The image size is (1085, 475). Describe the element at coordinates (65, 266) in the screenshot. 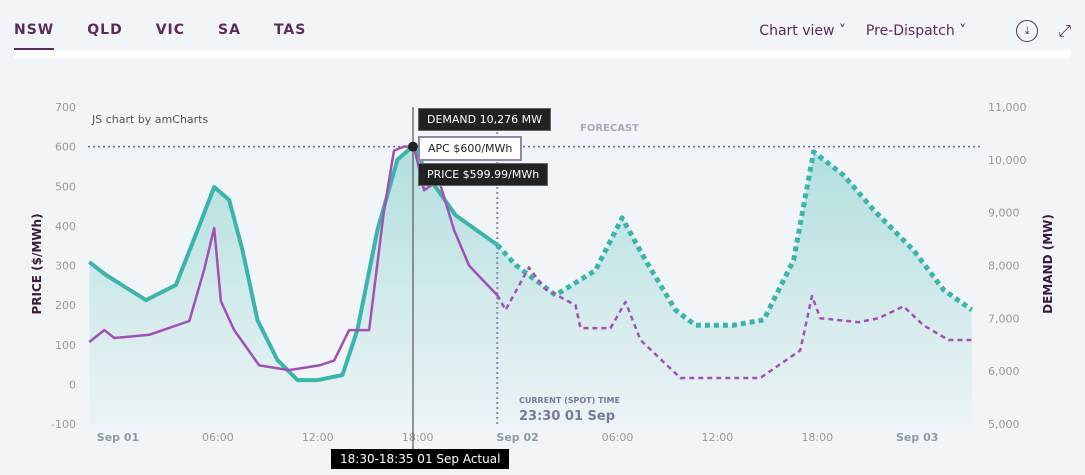

I see `left-tick-label: 300` at that location.